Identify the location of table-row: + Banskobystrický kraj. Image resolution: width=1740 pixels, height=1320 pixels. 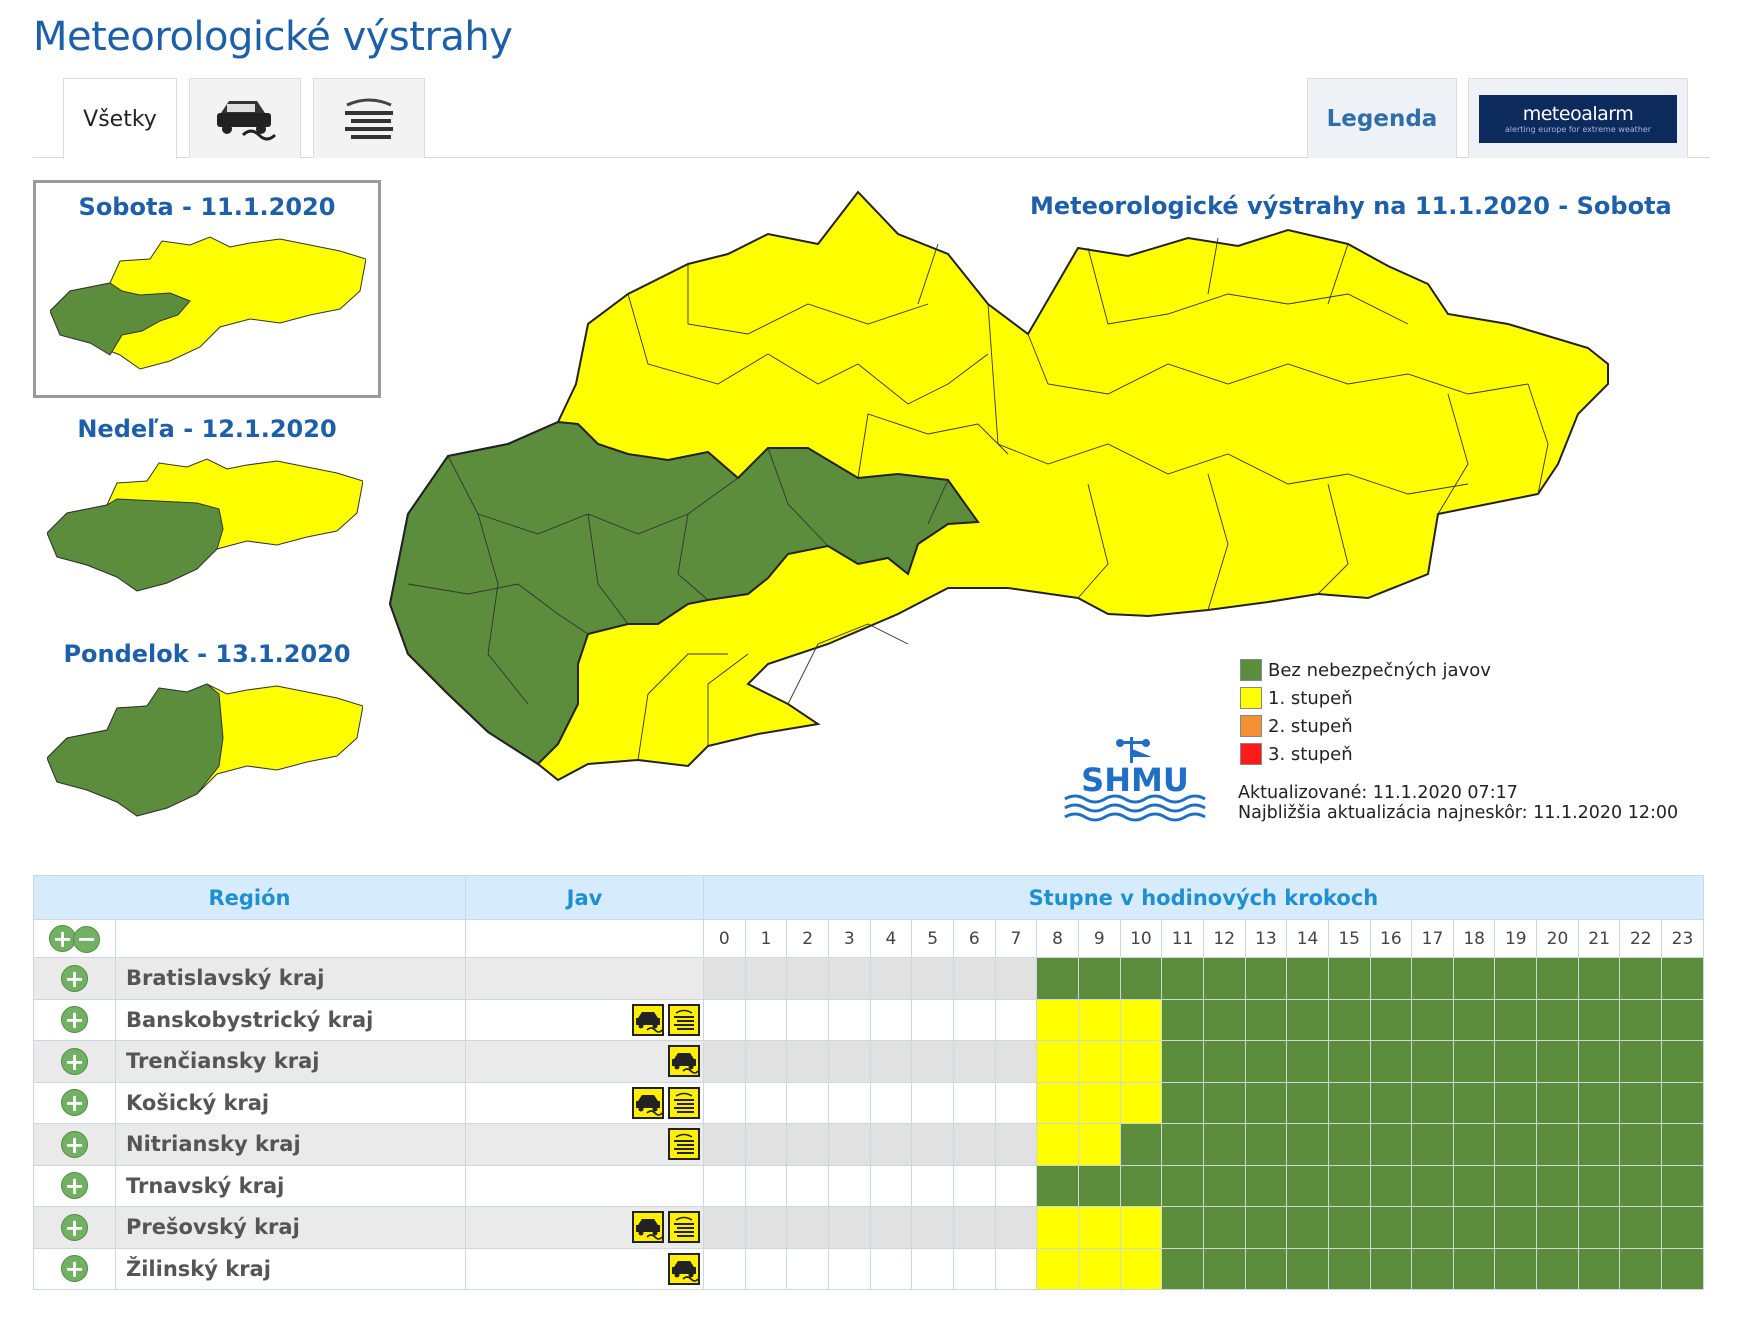
(868, 1019).